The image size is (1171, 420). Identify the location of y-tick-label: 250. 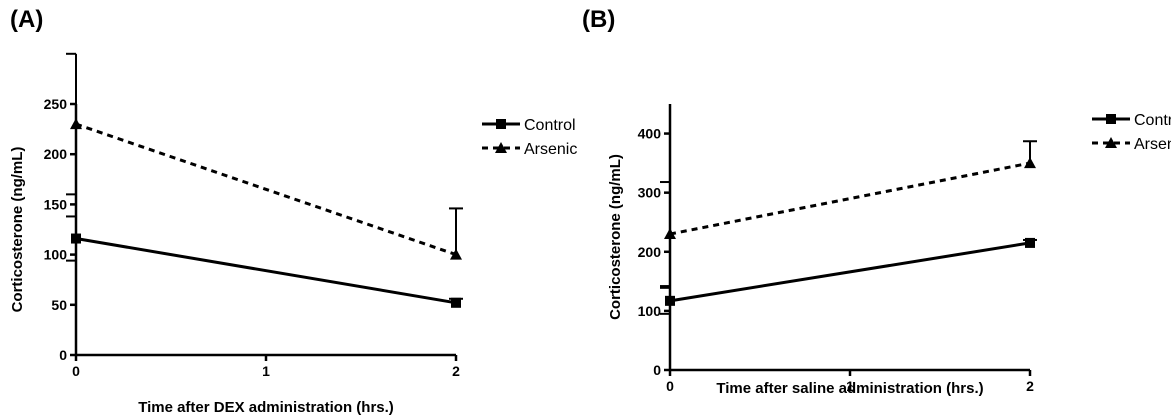
(56, 104).